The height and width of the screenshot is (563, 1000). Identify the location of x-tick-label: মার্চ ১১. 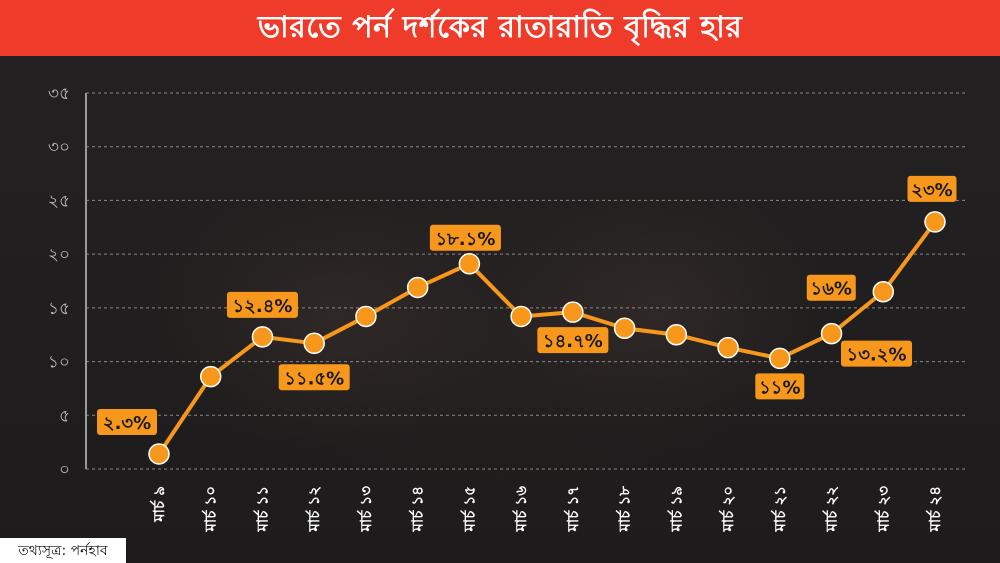
(262, 509).